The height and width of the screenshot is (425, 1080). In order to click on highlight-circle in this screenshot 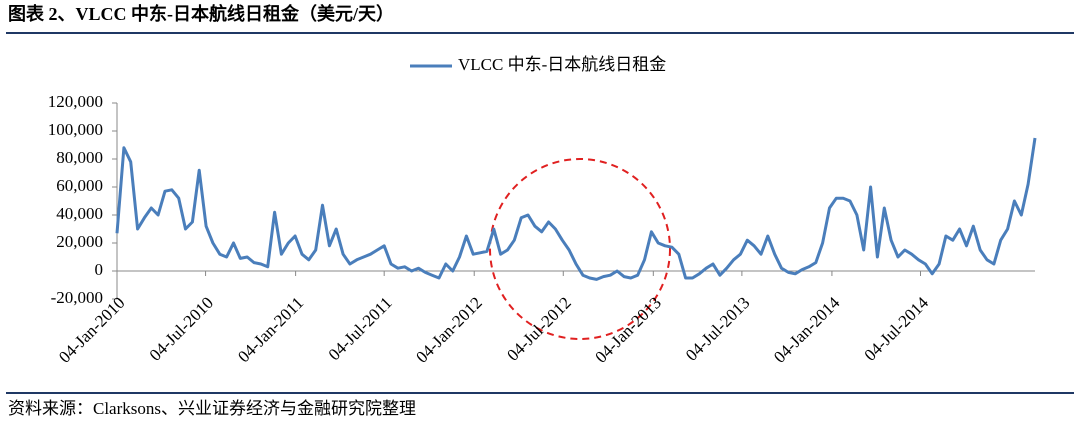, I will do `click(580, 249)`.